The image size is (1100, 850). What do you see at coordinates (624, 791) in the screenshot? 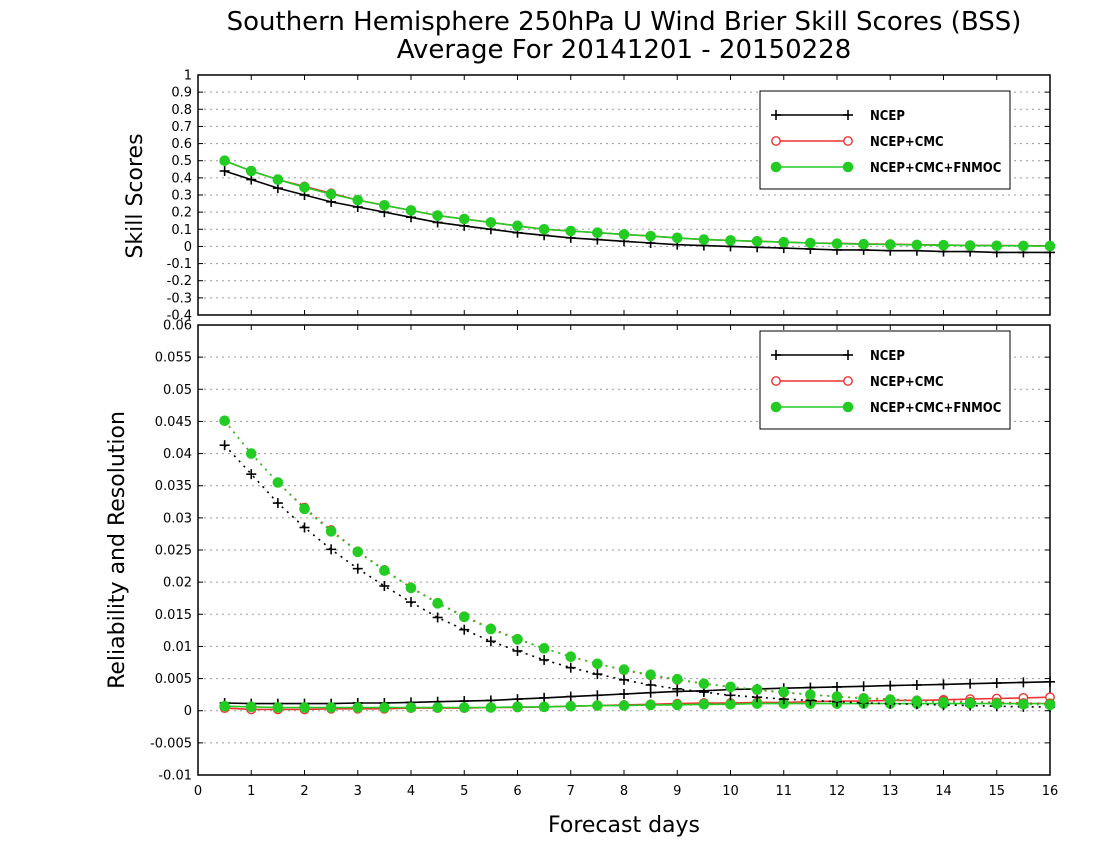
I see `p1-xtick-label-8: 8` at bounding box center [624, 791].